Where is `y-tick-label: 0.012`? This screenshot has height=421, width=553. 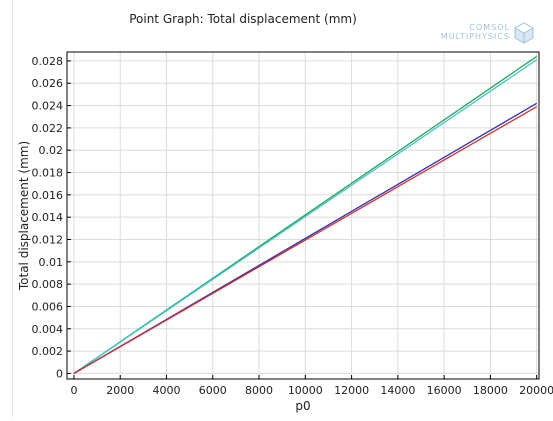 y-tick-label: 0.012 is located at coordinates (48, 239).